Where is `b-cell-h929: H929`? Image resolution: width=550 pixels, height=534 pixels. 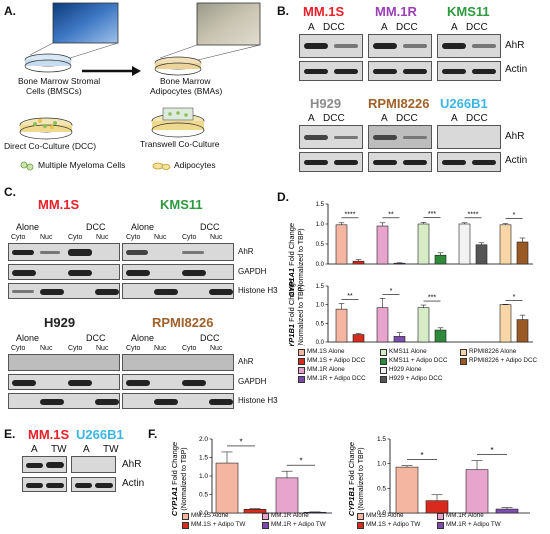
b-cell-h929: H929 is located at coordinates (326, 103).